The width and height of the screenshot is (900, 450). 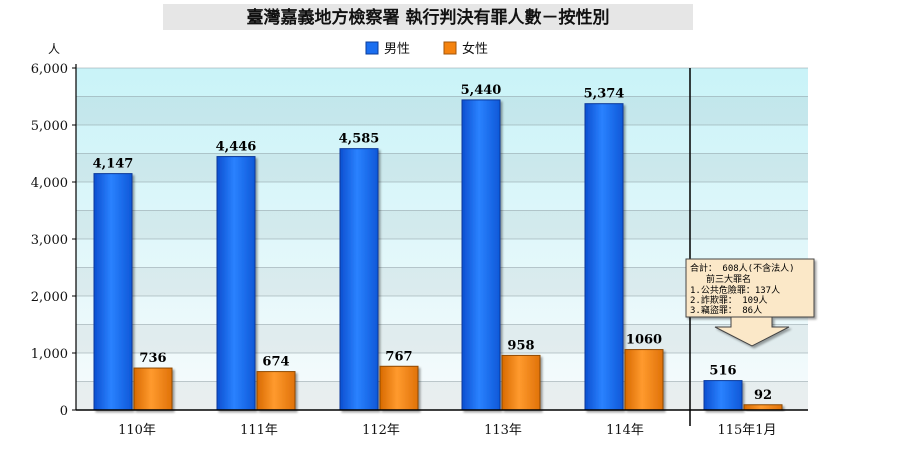 What do you see at coordinates (752, 331) in the screenshot?
I see `annotation-arrow` at bounding box center [752, 331].